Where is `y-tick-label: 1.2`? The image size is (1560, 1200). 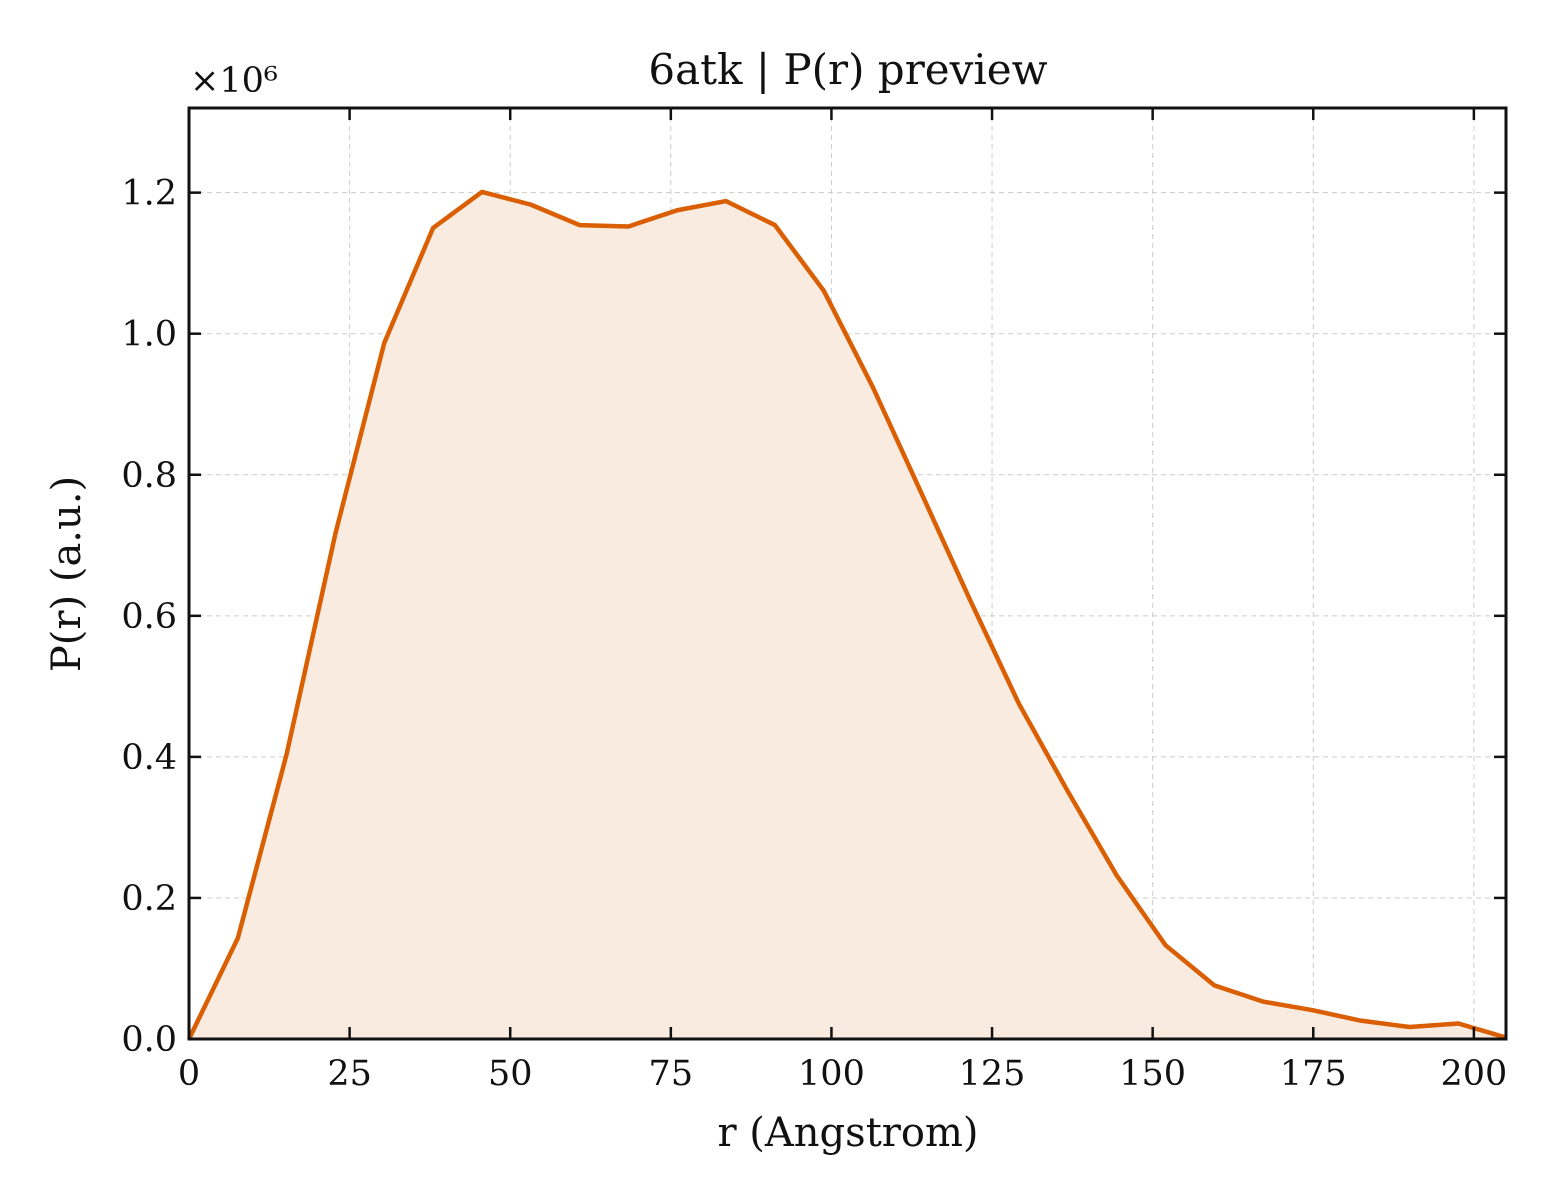
y-tick-label: 1.2 is located at coordinates (149, 194).